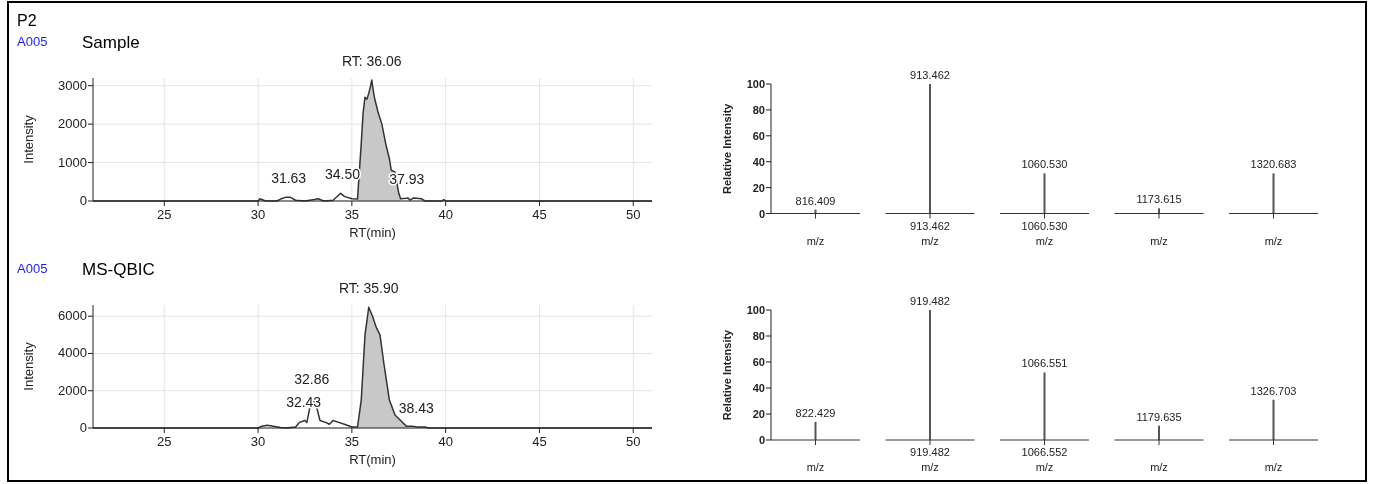 This screenshot has height=484, width=1373. I want to click on annotation: 1066.551, so click(1044, 363).